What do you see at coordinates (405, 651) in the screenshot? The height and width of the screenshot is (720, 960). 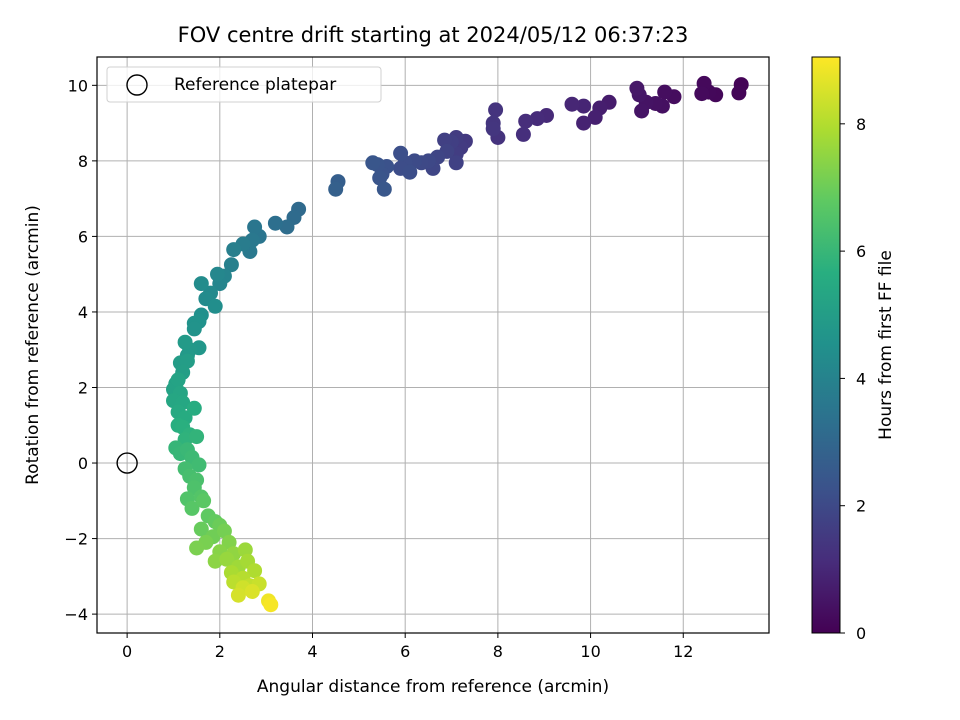 I see `x-tick-label: 6` at bounding box center [405, 651].